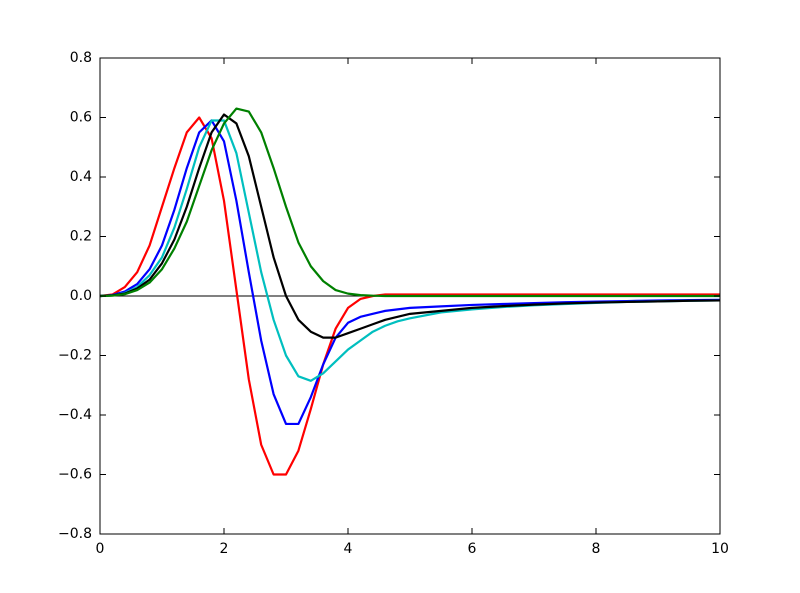 This screenshot has width=800, height=593. What do you see at coordinates (81, 177) in the screenshot?
I see `y-tick-label: 0.4` at bounding box center [81, 177].